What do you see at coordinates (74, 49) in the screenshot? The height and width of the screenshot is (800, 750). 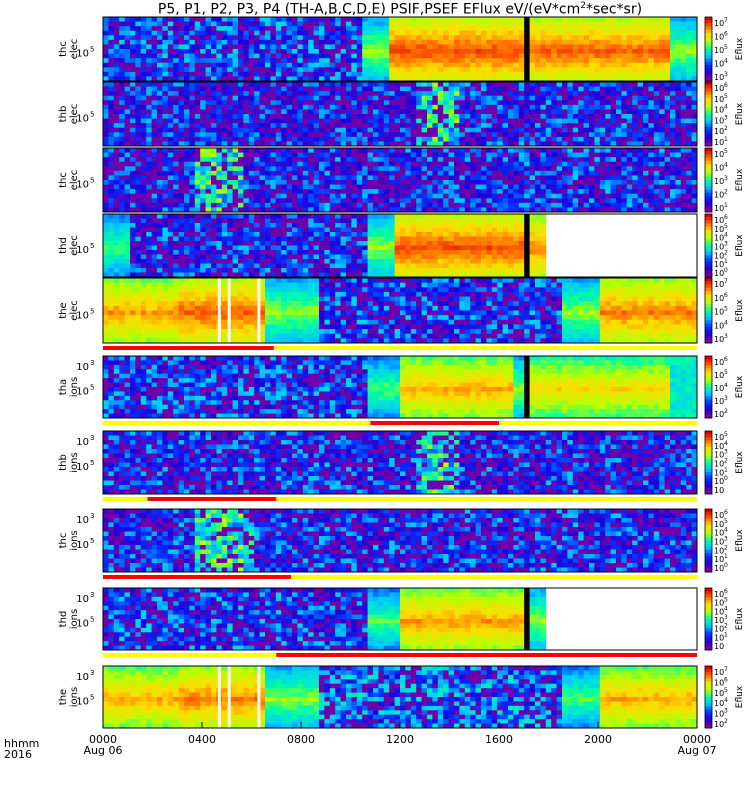 I see `panel-label-species: elec` at bounding box center [74, 49].